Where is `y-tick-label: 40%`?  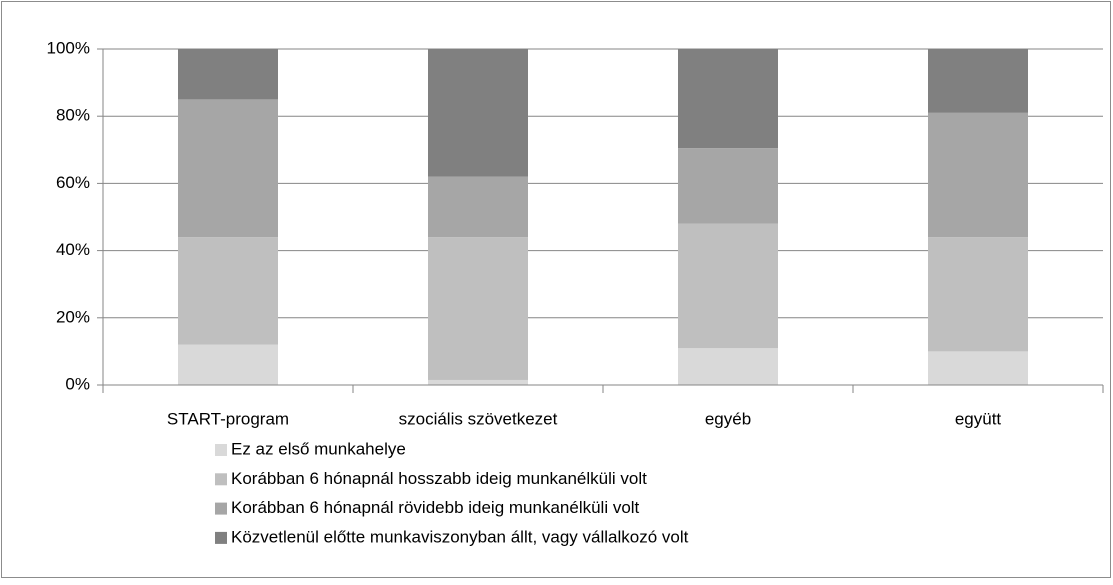
y-tick-label: 40% is located at coordinates (73, 249).